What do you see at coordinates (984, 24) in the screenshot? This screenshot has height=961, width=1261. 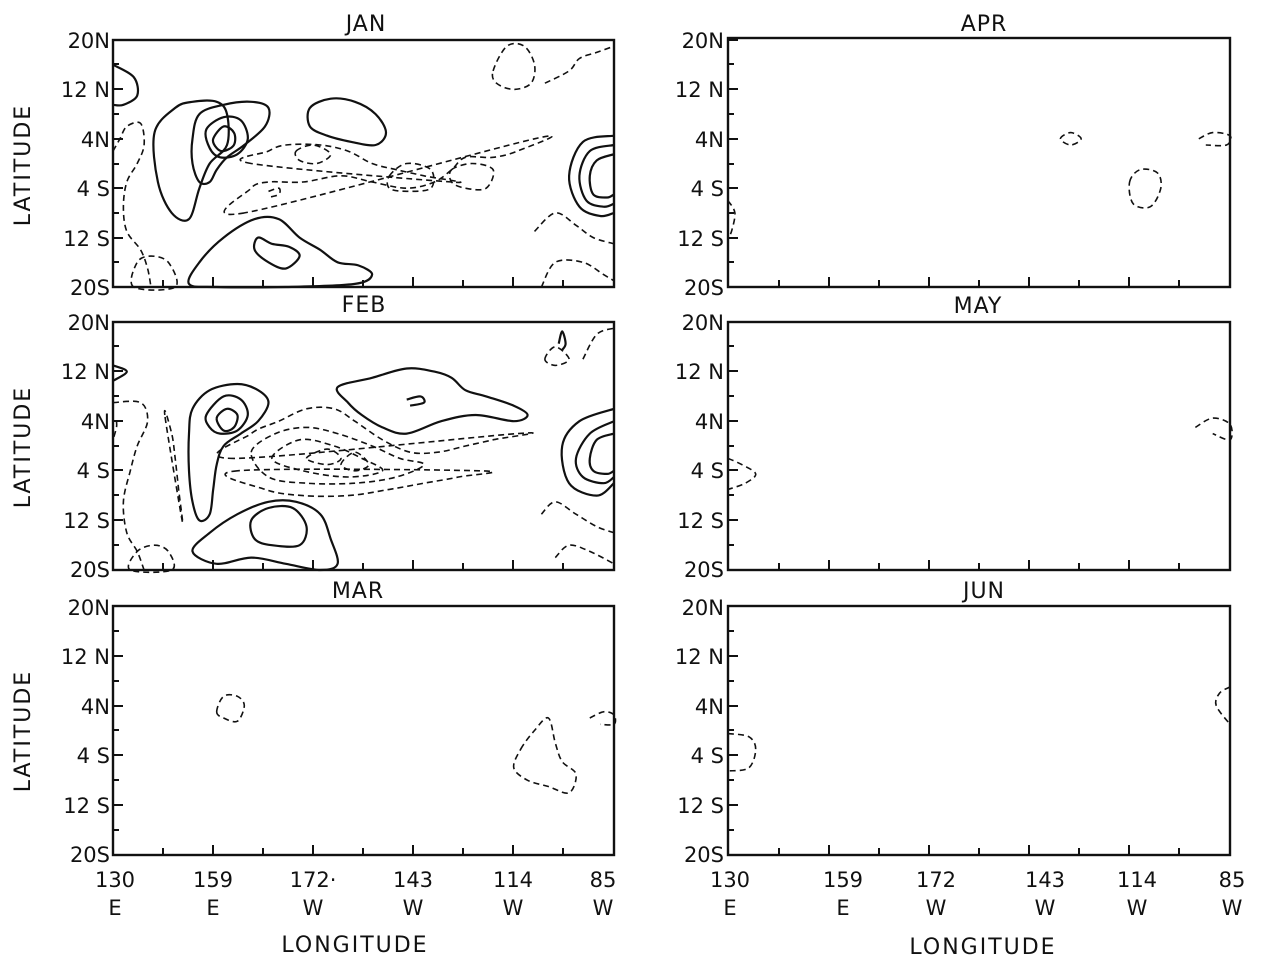 I see `panel-title: APR` at bounding box center [984, 24].